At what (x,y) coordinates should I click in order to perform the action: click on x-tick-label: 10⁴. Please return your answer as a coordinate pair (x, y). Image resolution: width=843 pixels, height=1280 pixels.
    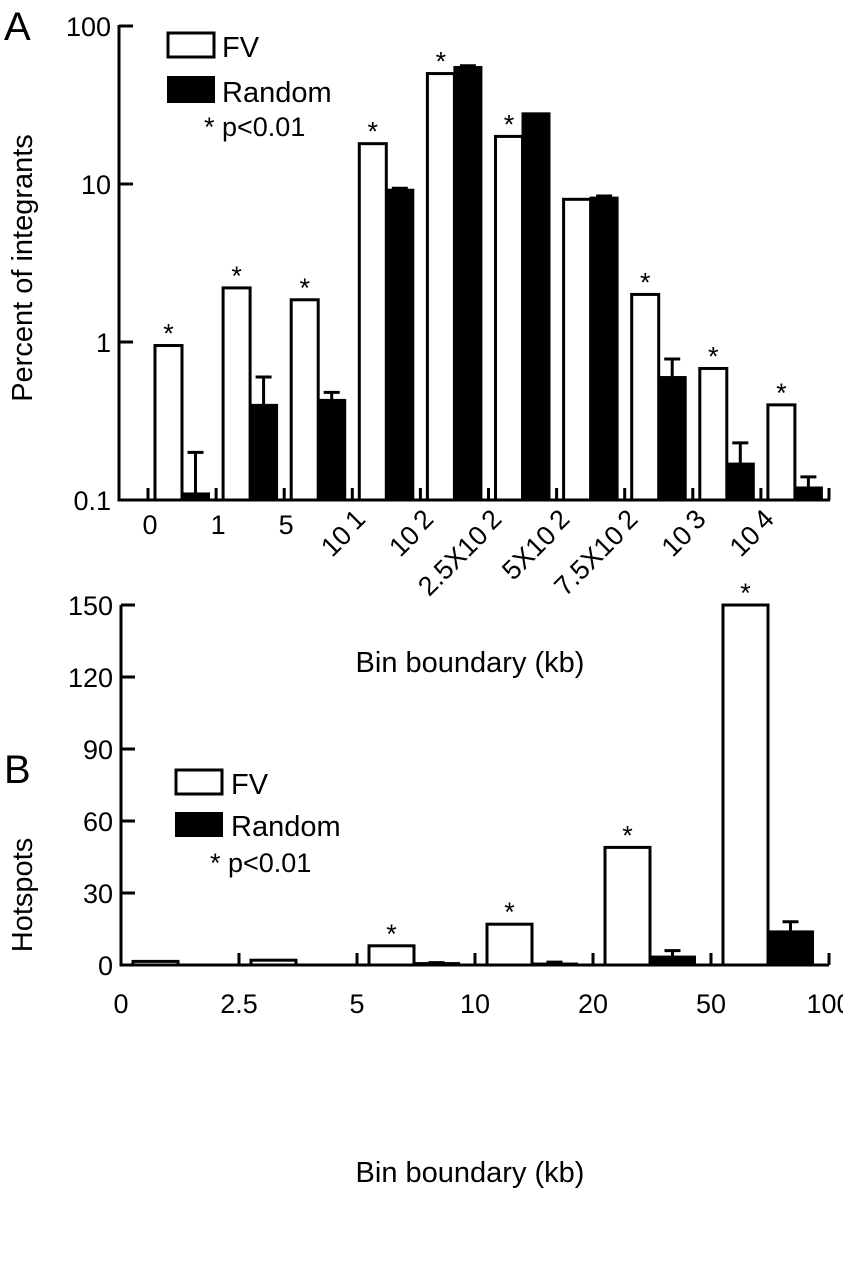
    Looking at the image, I should click on (751, 533).